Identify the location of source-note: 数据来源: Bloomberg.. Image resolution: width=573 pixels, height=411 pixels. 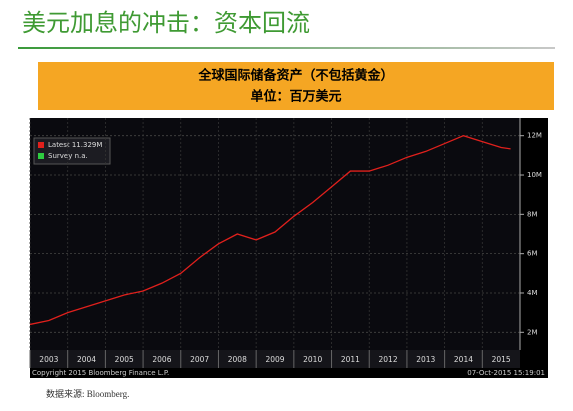
(87, 393).